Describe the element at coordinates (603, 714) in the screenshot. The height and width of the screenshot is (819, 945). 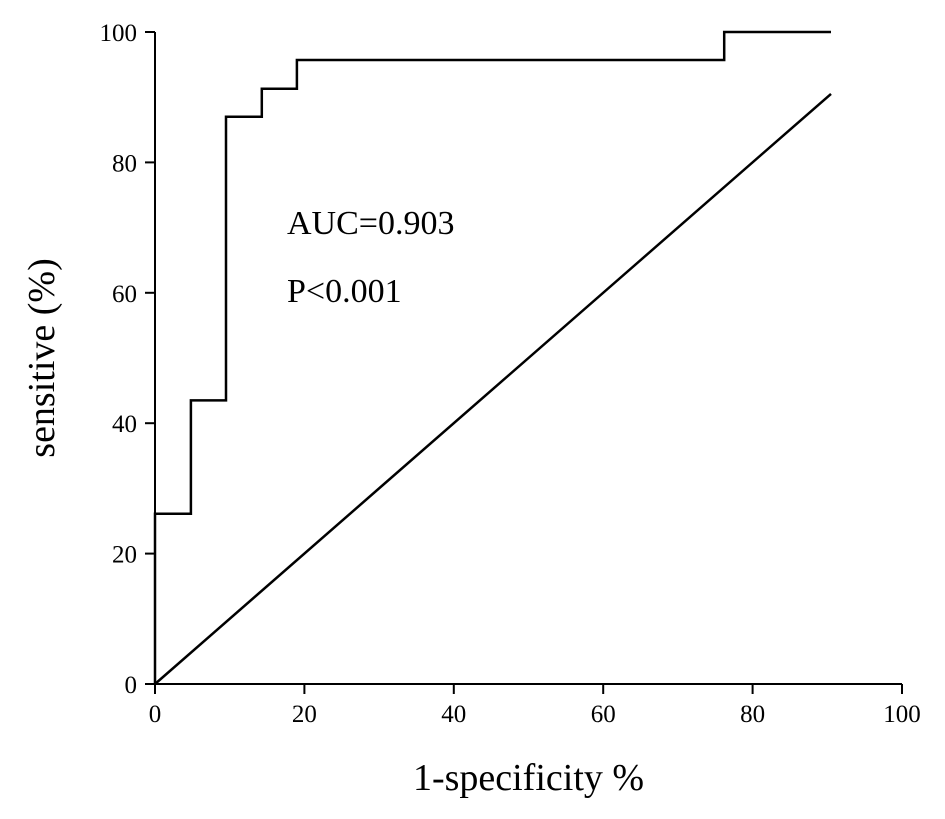
I see `x-tick-label: 60` at that location.